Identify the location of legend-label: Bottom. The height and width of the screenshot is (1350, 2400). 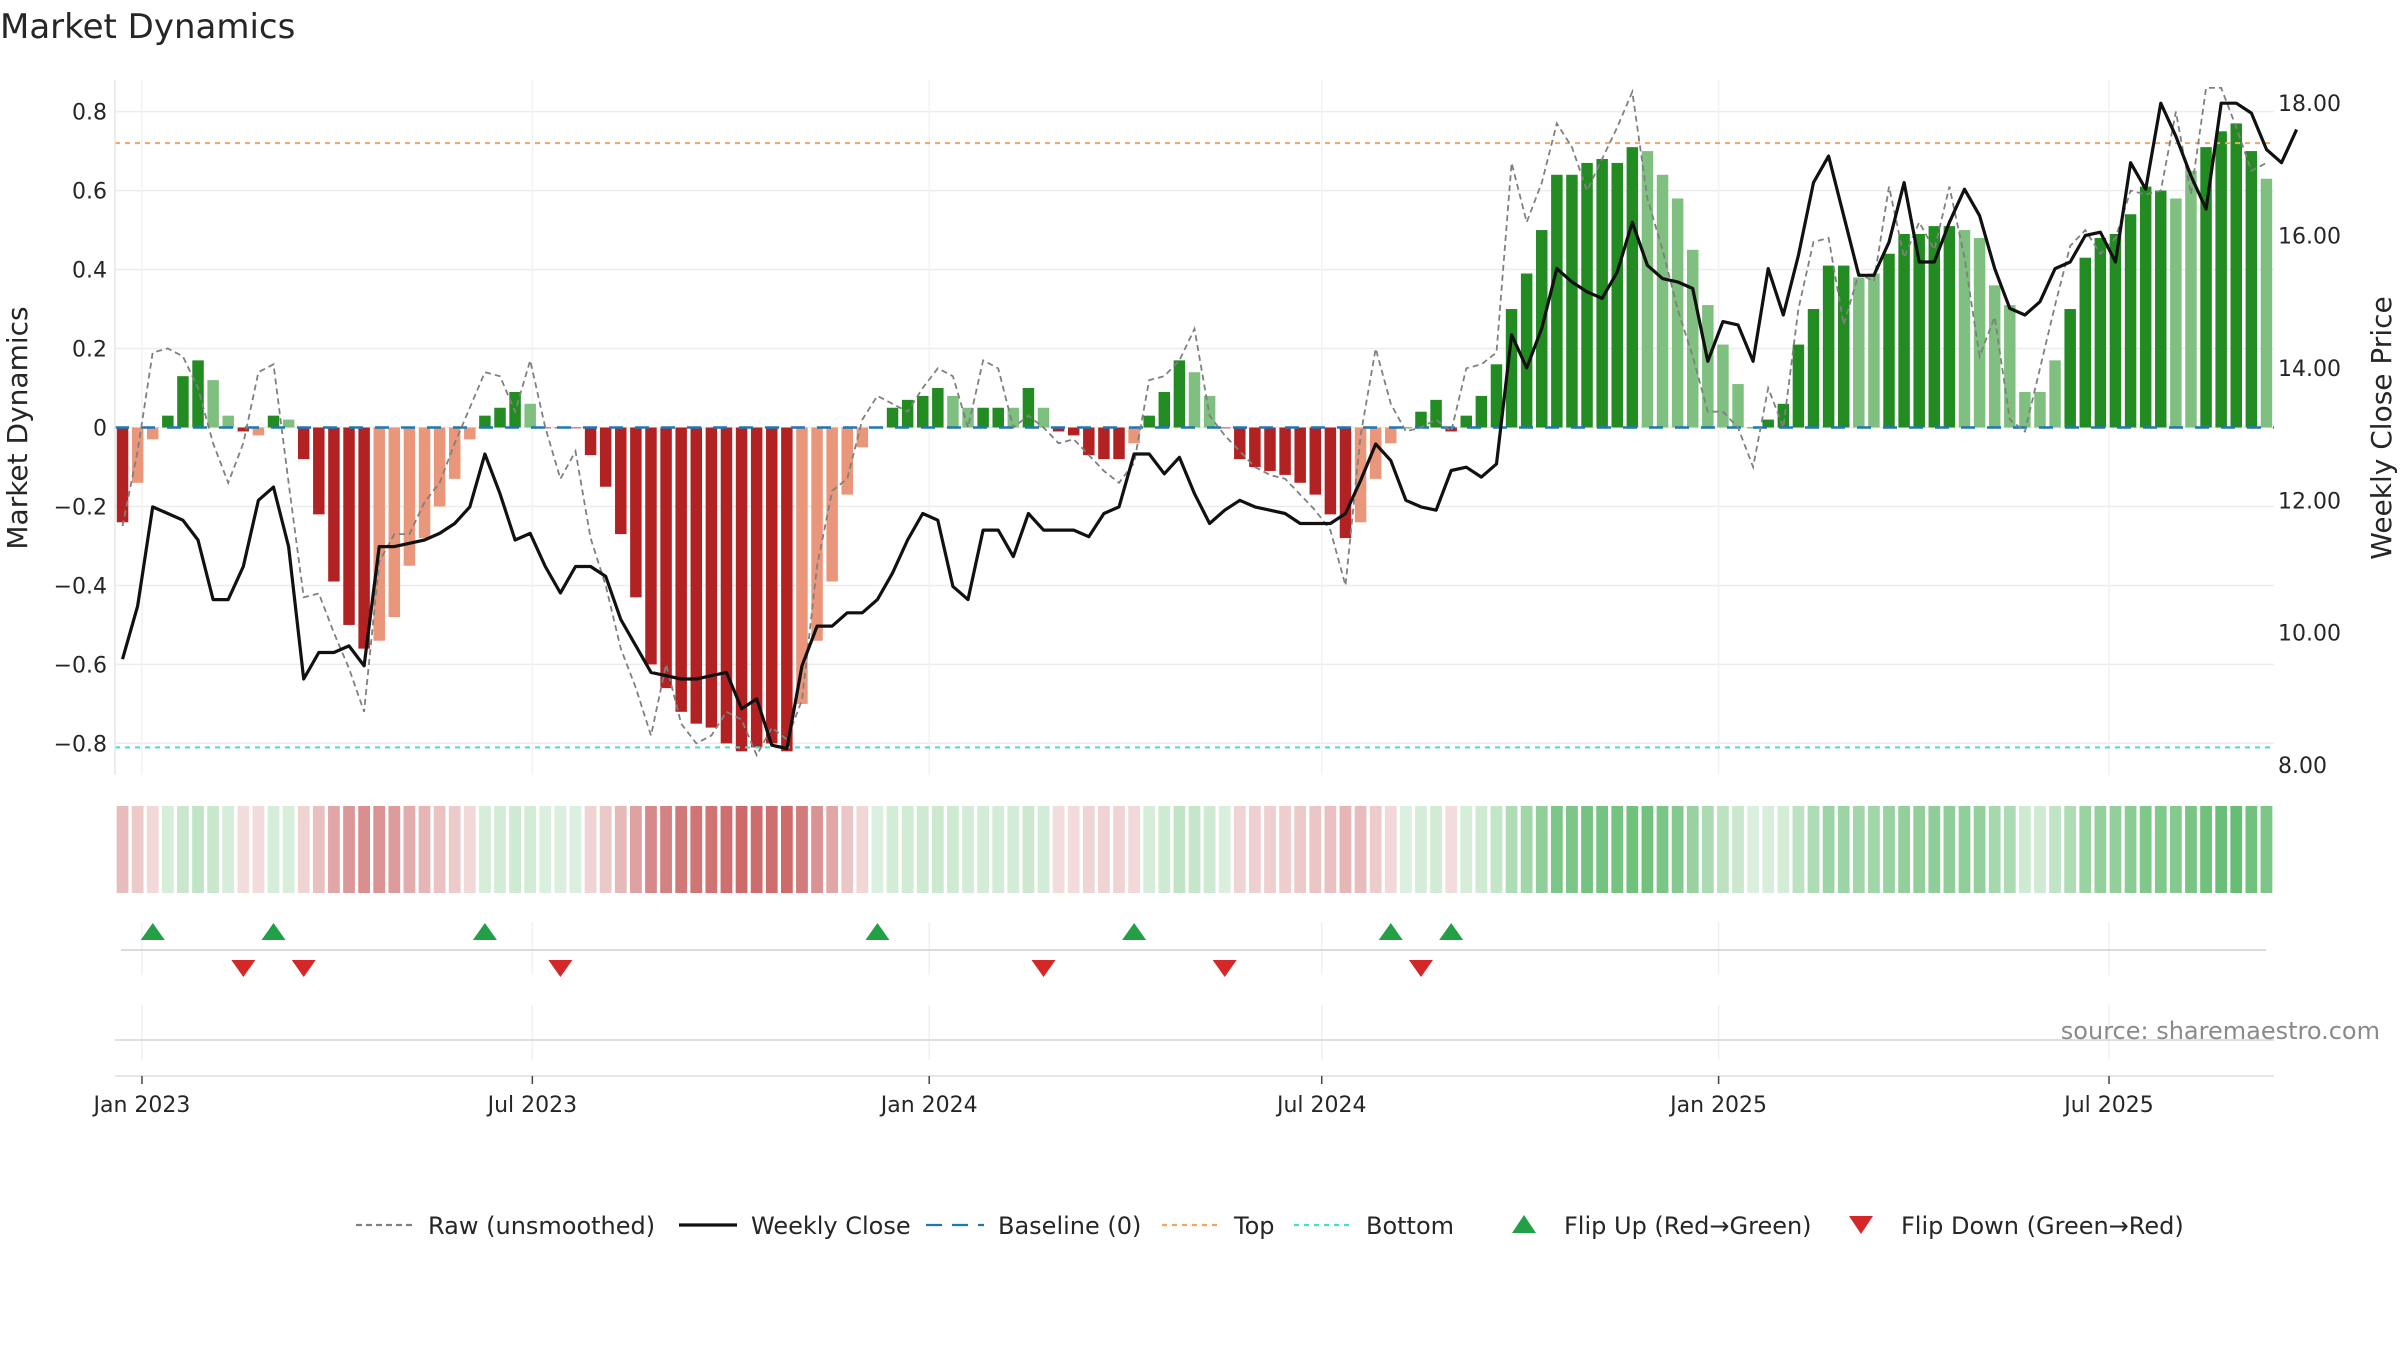
(1410, 1226).